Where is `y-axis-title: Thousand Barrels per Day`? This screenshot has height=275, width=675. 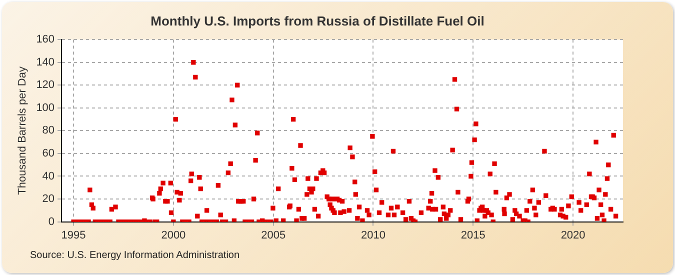 y-axis-title: Thousand Barrels per Day is located at coordinates (22, 130).